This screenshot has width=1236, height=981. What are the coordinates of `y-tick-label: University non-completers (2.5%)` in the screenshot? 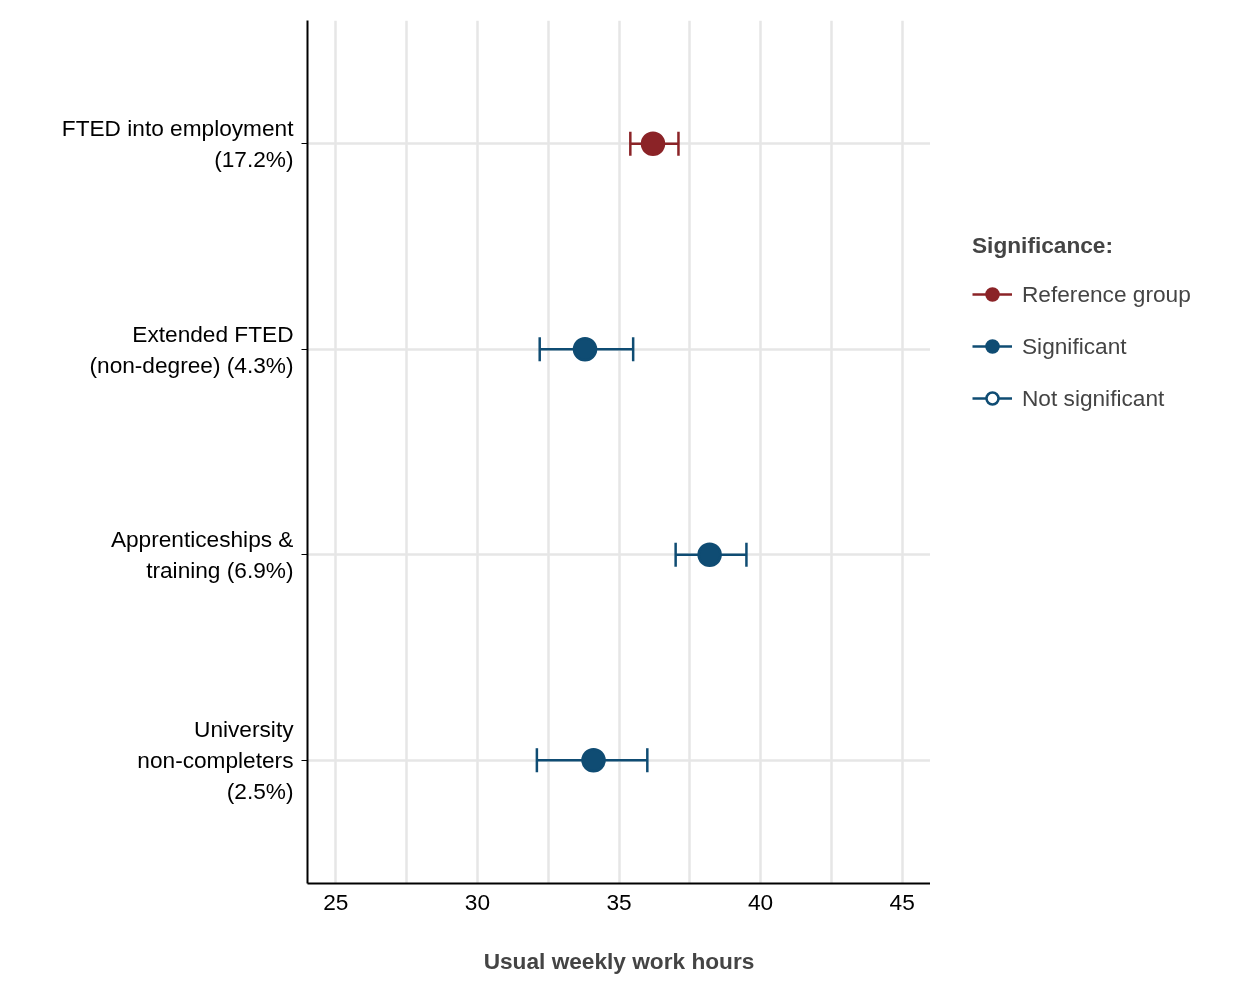 It's located at (216, 760).